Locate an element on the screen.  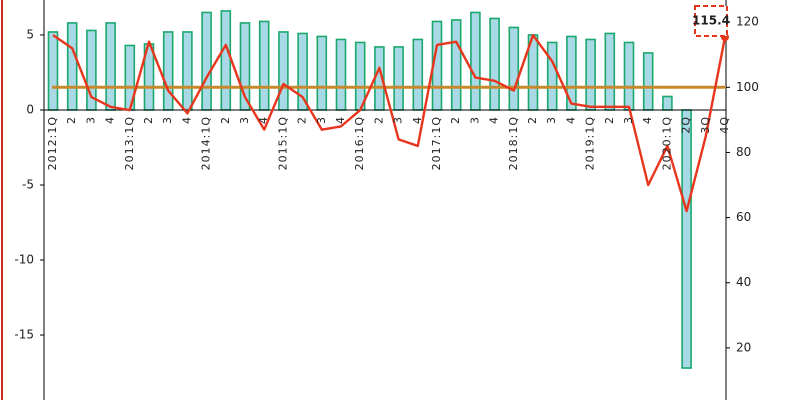
y2-tick-label: 60 is located at coordinates (743, 217).